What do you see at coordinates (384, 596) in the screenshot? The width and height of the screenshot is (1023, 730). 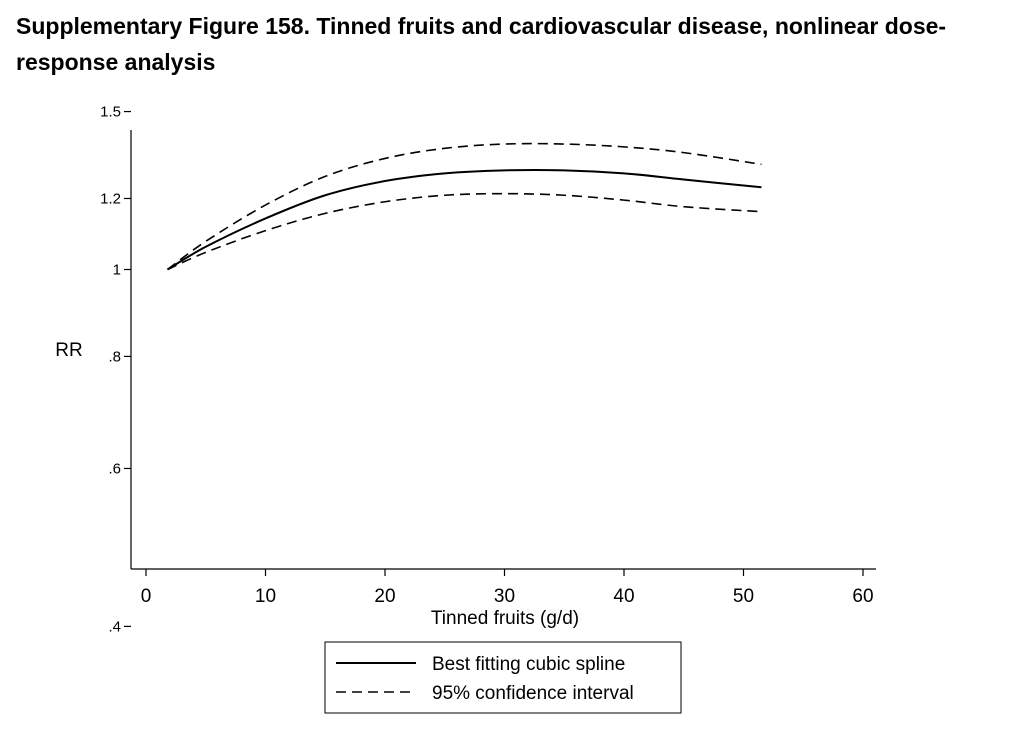 I see `x-tick-label: 20` at bounding box center [384, 596].